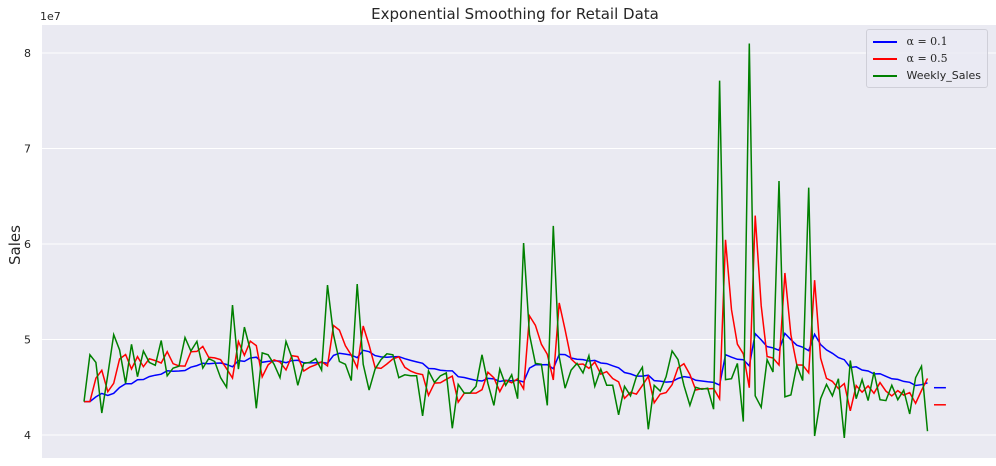 The height and width of the screenshot is (466, 996). I want to click on legend-item-alpha-0-5: α = 0.5, so click(926, 58).